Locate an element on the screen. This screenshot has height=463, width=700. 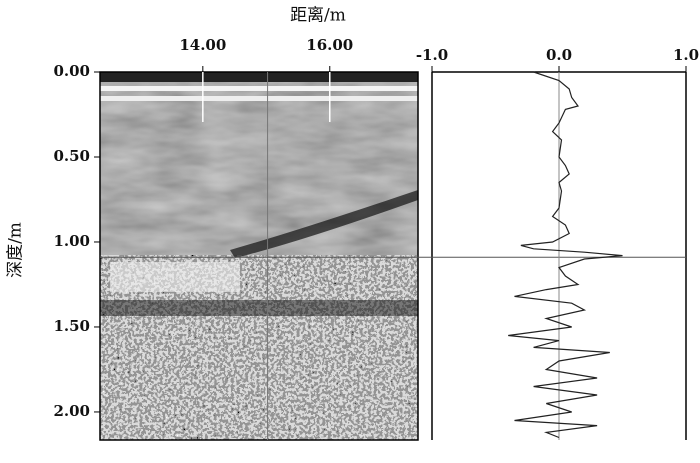
reflector is located at coordinates (324, 224).